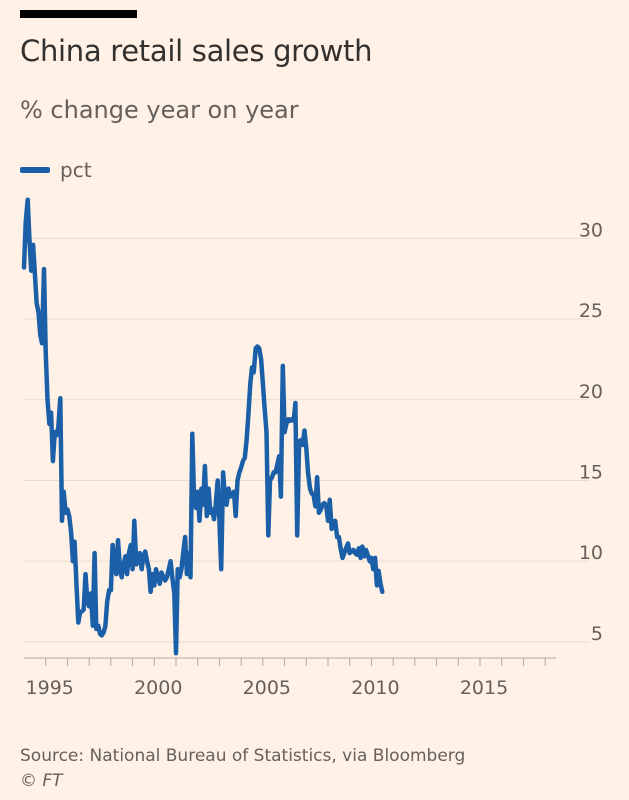  Describe the element at coordinates (484, 688) in the screenshot. I see `x-tick-label: 2015` at that location.